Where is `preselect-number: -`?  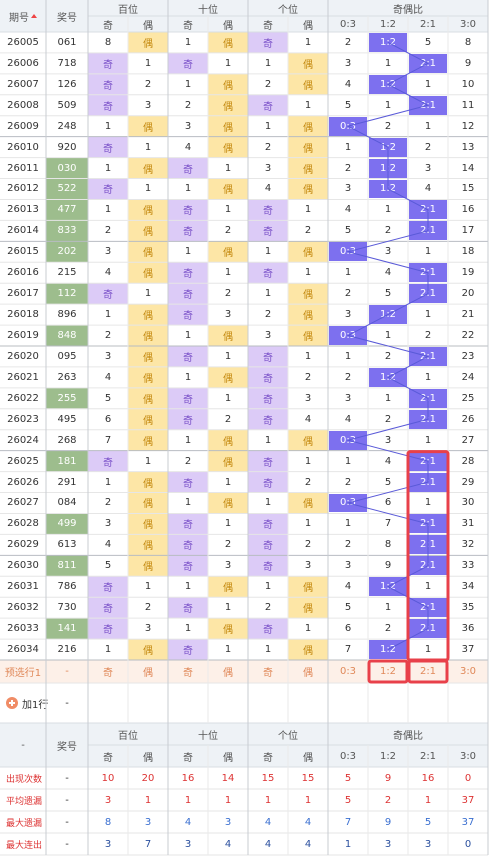
preselect-number: - is located at coordinates (67, 671).